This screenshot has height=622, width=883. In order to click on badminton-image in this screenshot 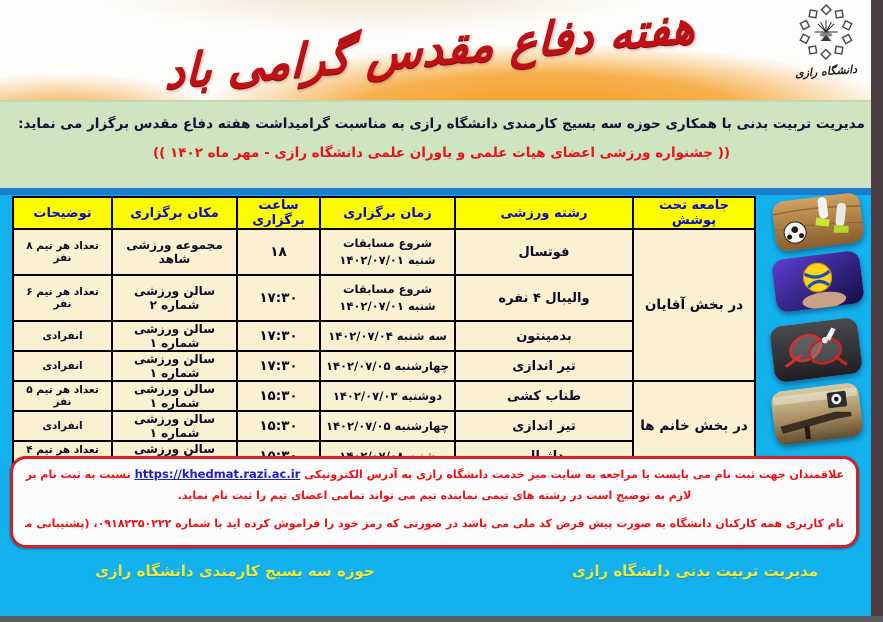, I will do `click(816, 350)`.